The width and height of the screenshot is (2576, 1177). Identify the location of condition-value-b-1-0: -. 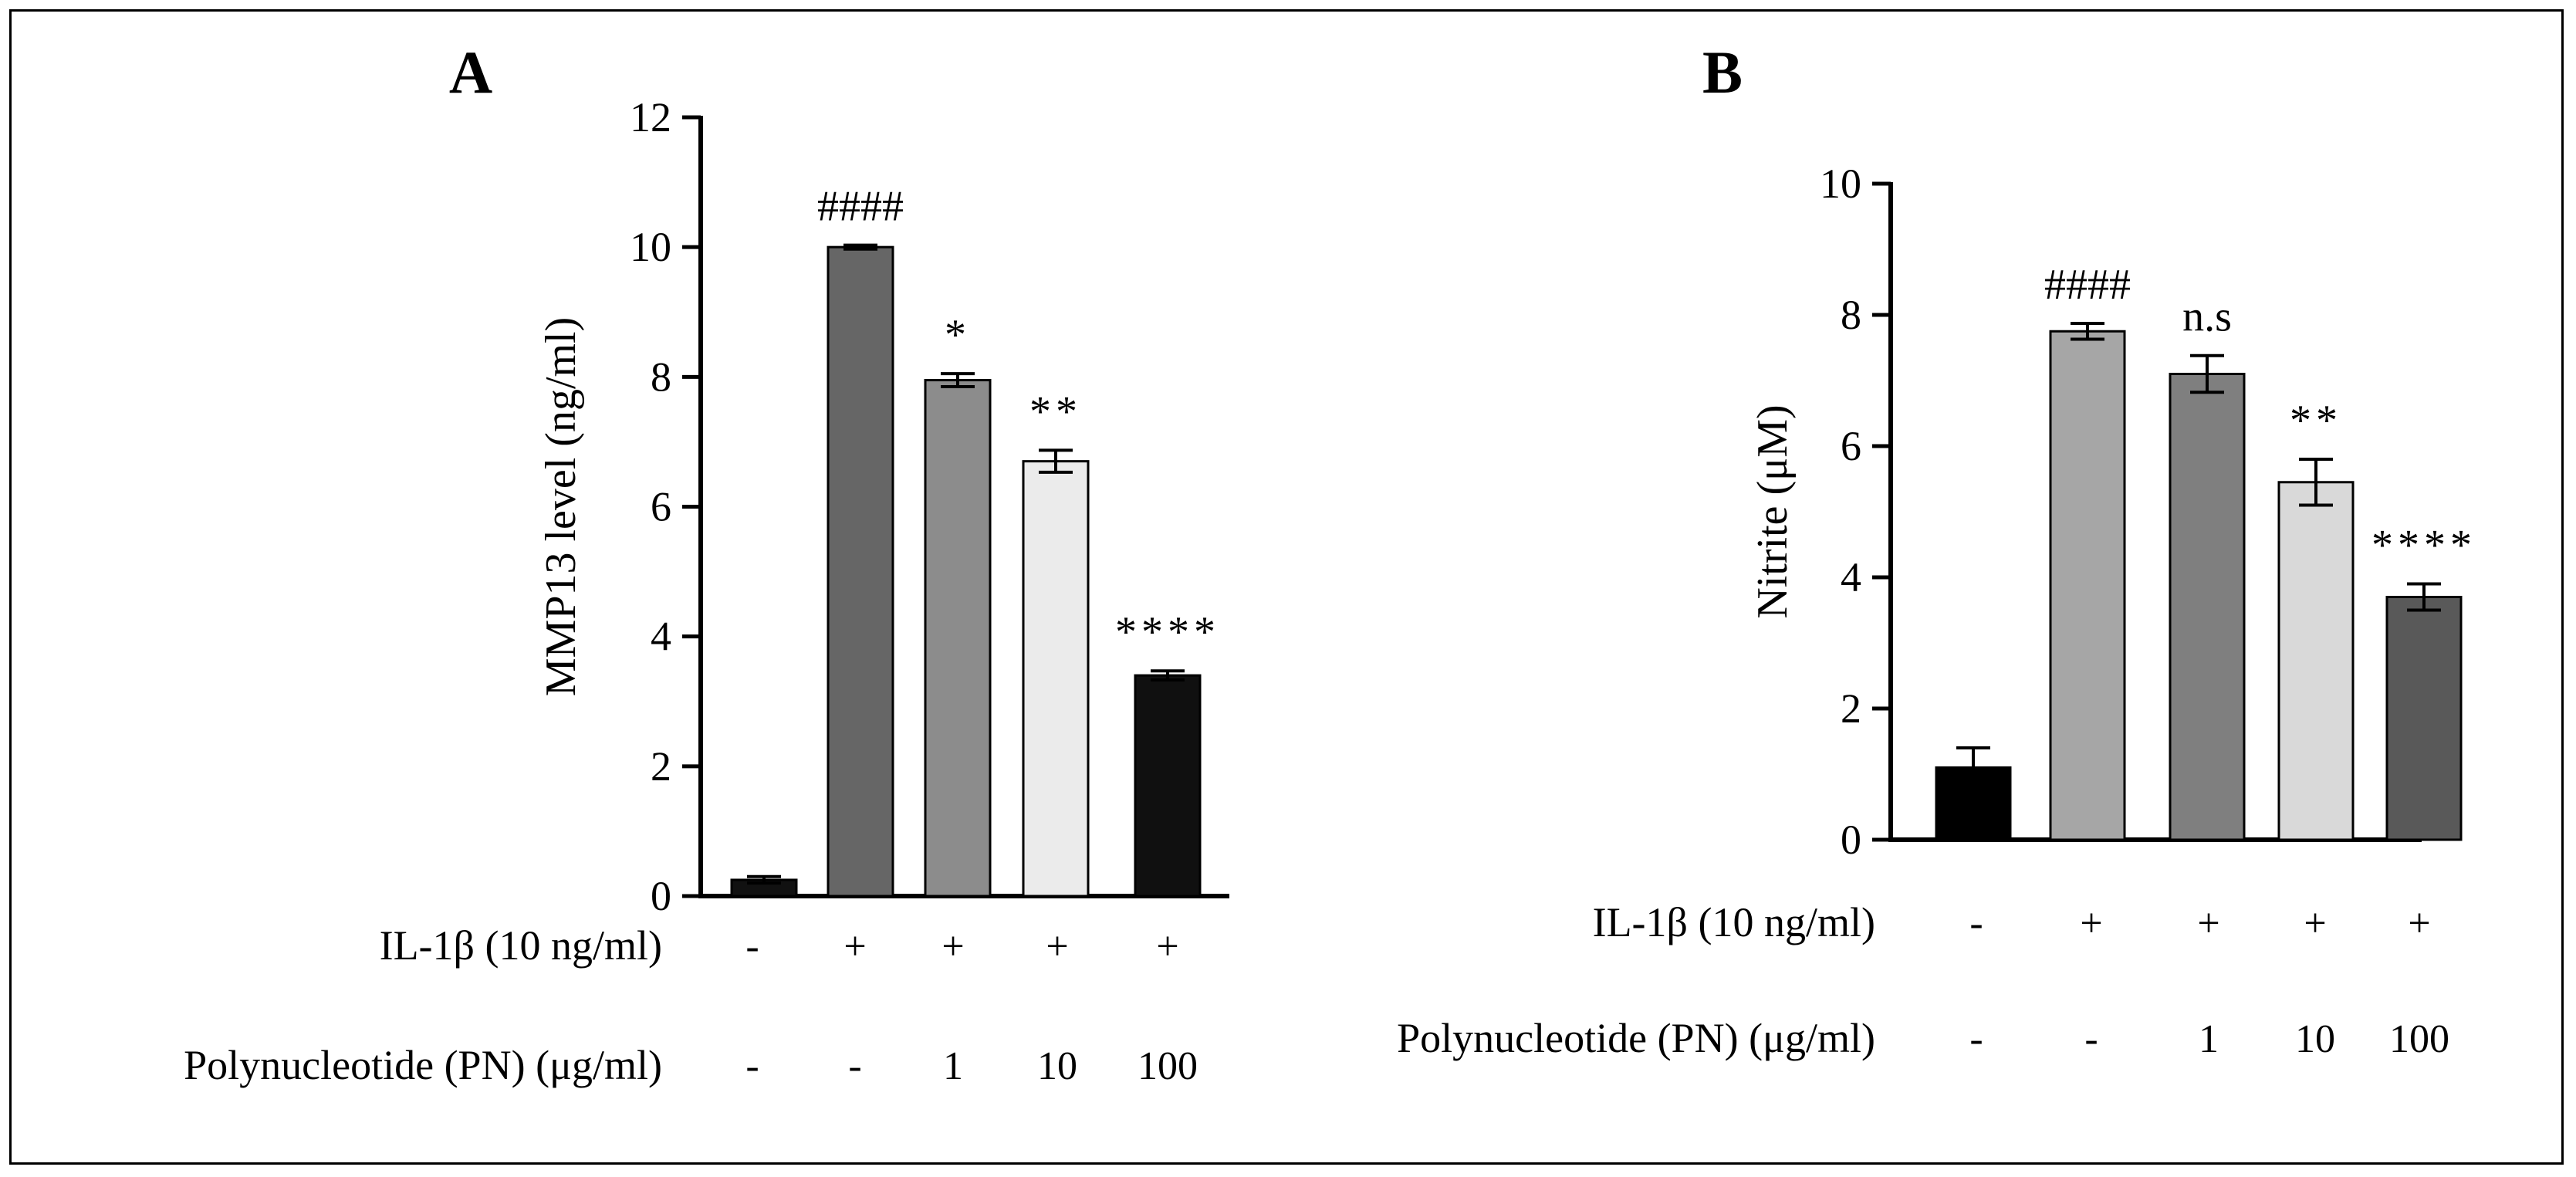
(1976, 1039).